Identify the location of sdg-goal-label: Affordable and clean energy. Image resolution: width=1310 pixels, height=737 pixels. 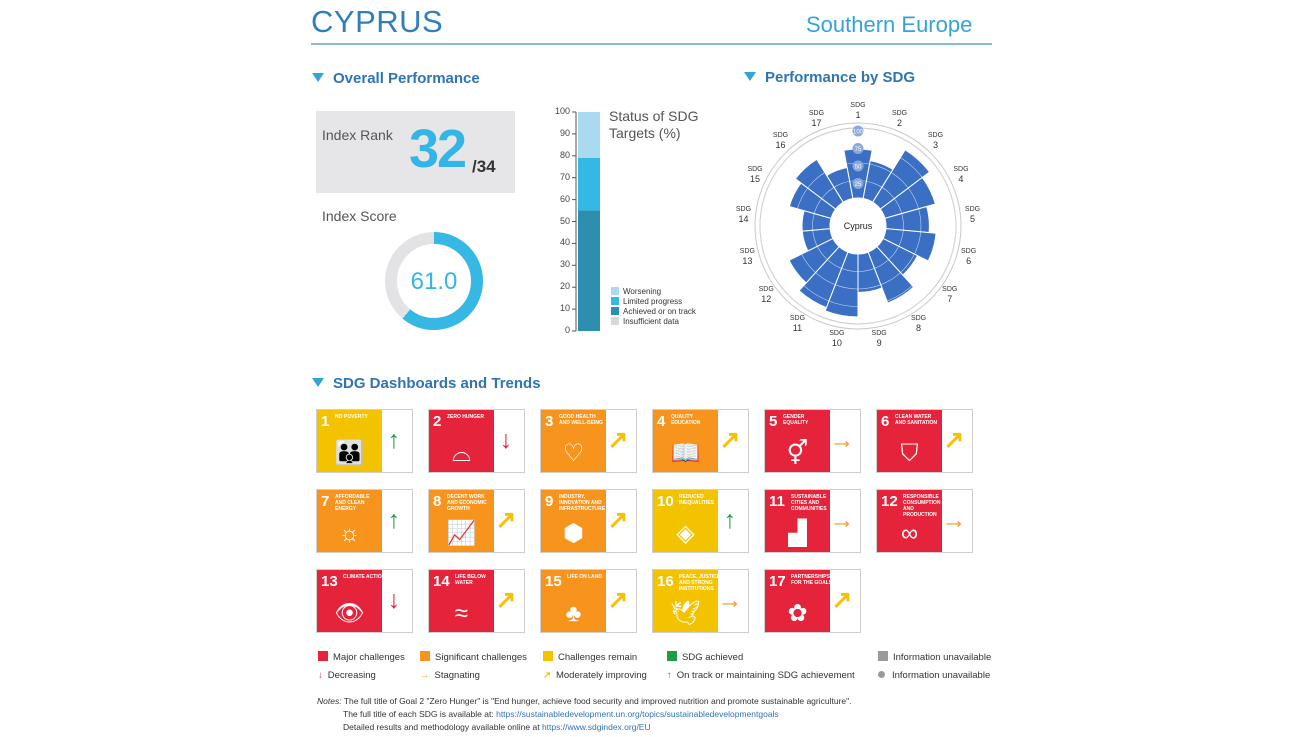
(352, 503).